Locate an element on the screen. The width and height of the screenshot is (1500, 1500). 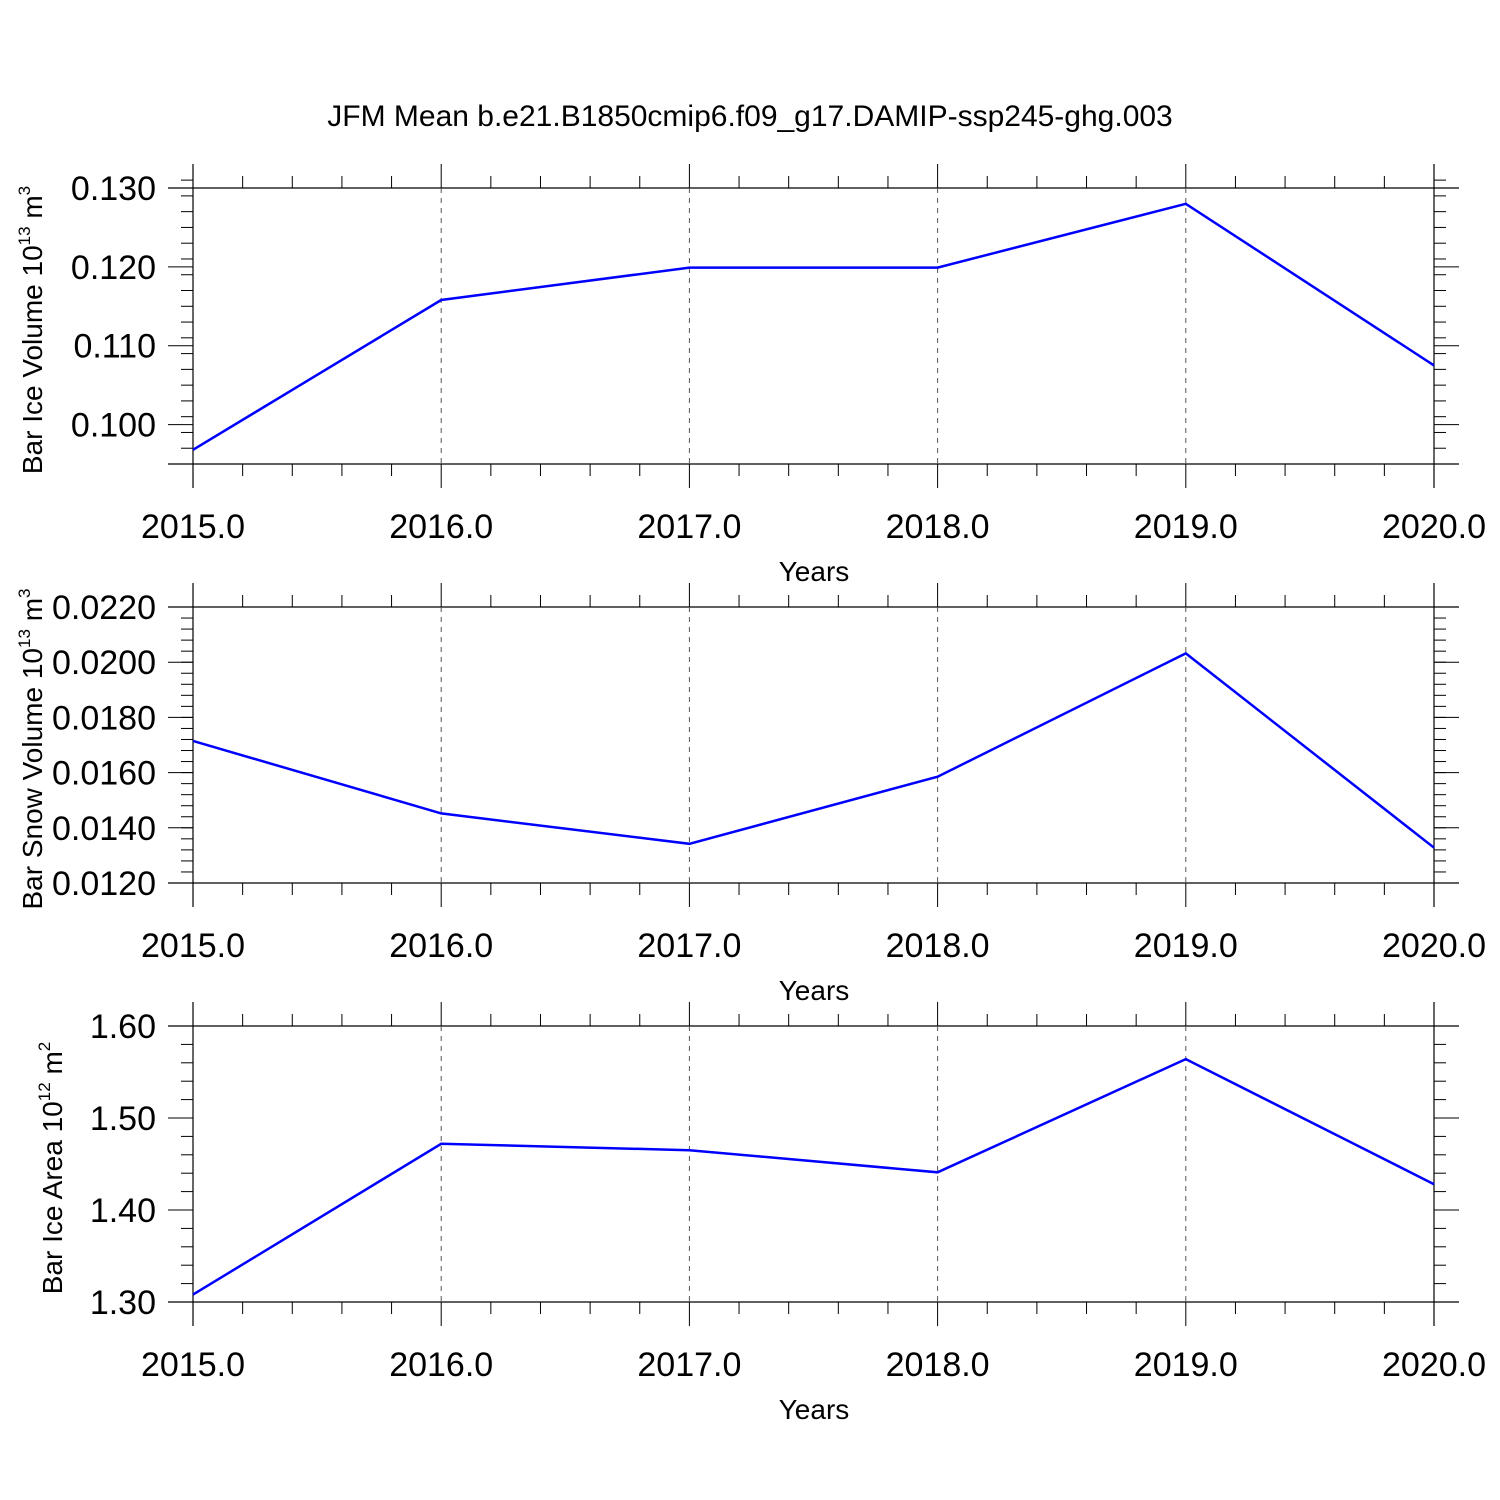
y-tick-label: 0.0220 is located at coordinates (104, 608).